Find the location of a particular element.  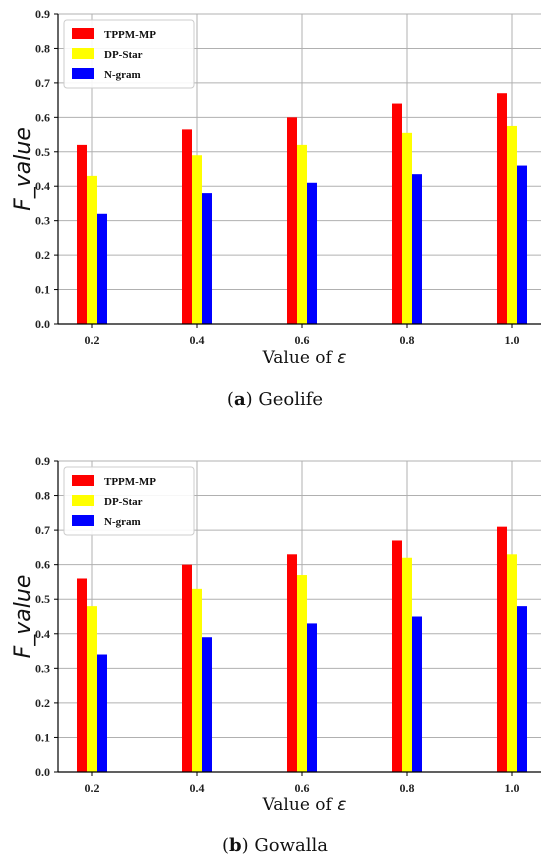

figure-caption: (b) Gowalla is located at coordinates (275, 845).